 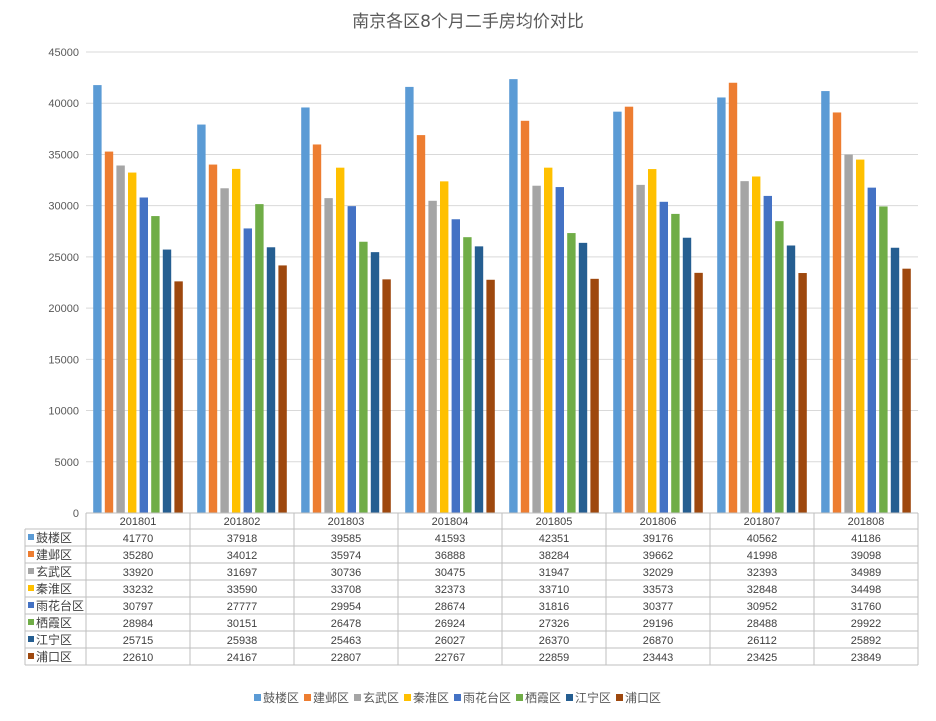 I want to click on table-cell-value: 26112, so click(x=762, y=641).